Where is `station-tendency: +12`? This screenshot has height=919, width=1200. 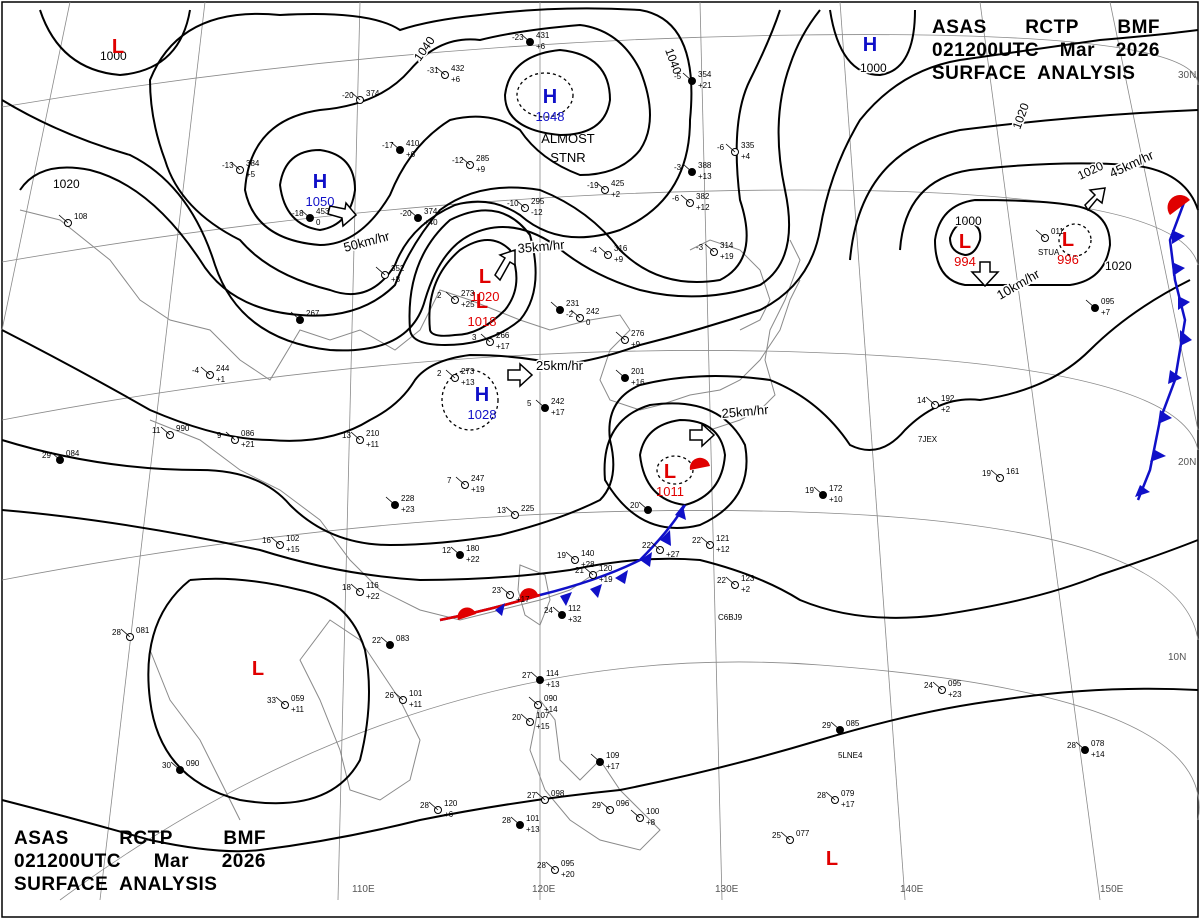 station-tendency: +12 is located at coordinates (703, 207).